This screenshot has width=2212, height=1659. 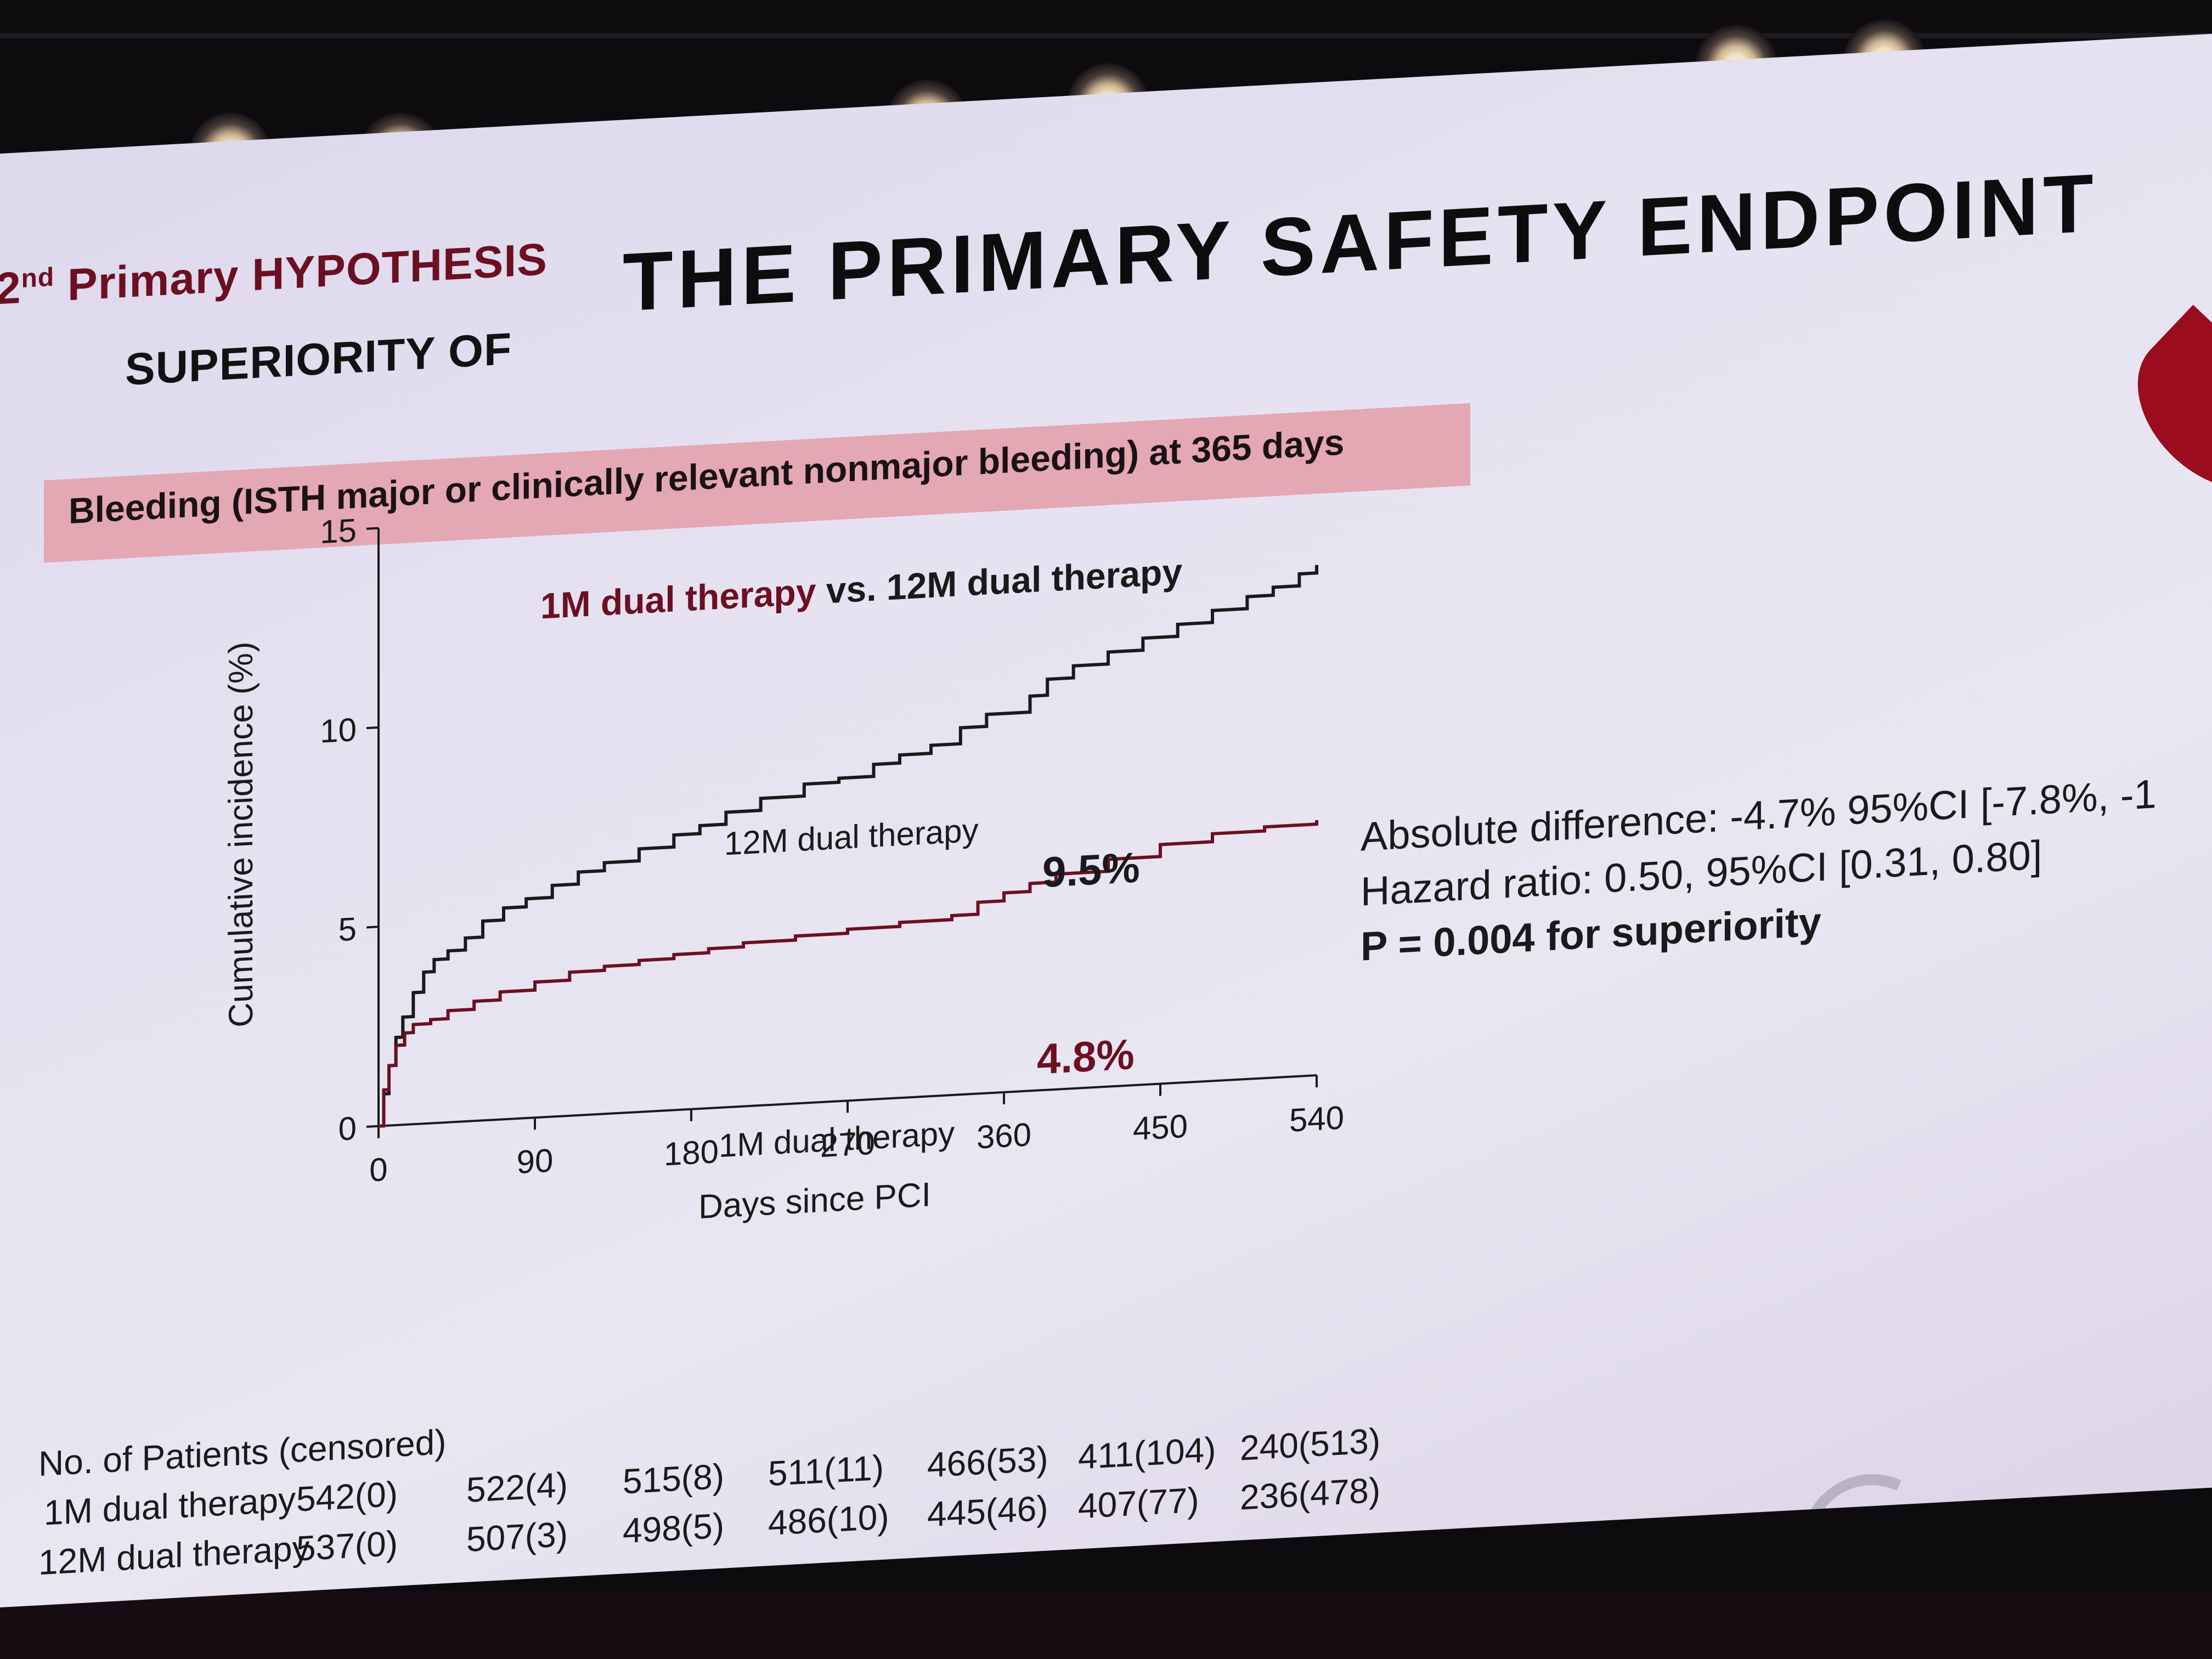 What do you see at coordinates (348, 930) in the screenshot?
I see `y-tick-label: 5` at bounding box center [348, 930].